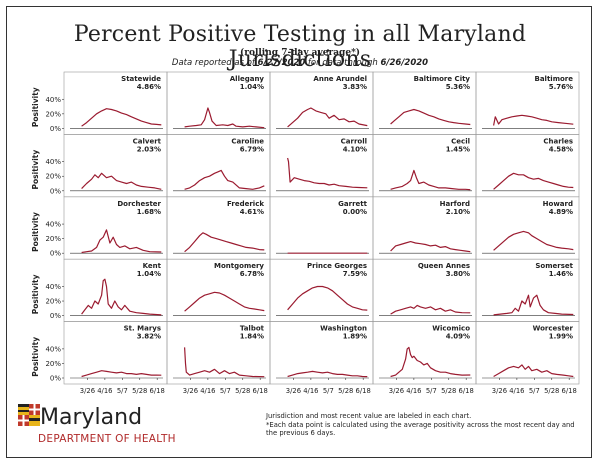 Image resolution: width=600 pixels, height=468 pixels. What do you see at coordinates (460, 141) in the screenshot?
I see `panel-name: Cecil` at bounding box center [460, 141].